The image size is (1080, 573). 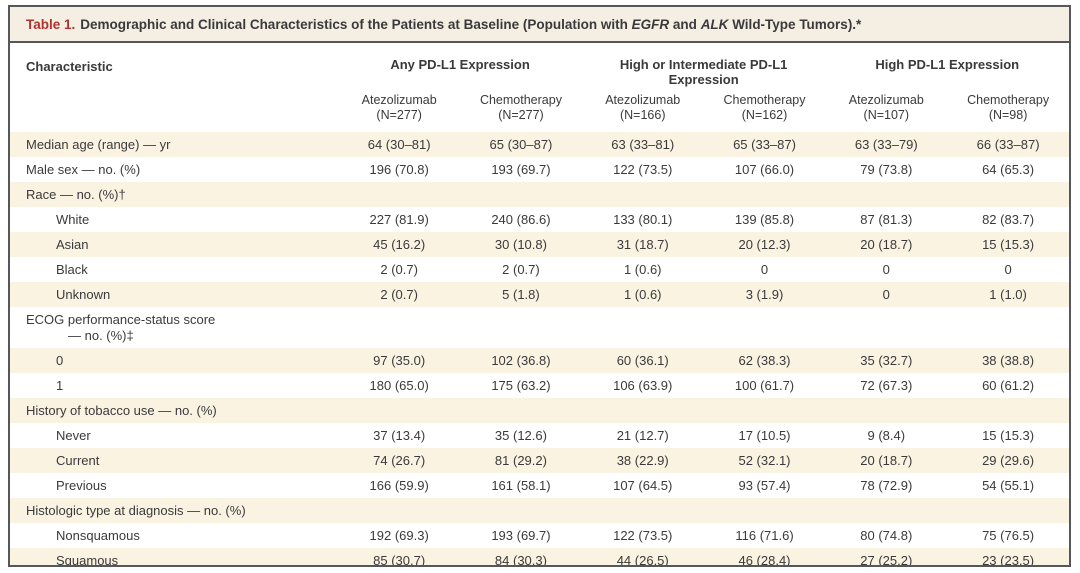 What do you see at coordinates (174, 535) in the screenshot?
I see `row-label: Nonsquamous` at bounding box center [174, 535].